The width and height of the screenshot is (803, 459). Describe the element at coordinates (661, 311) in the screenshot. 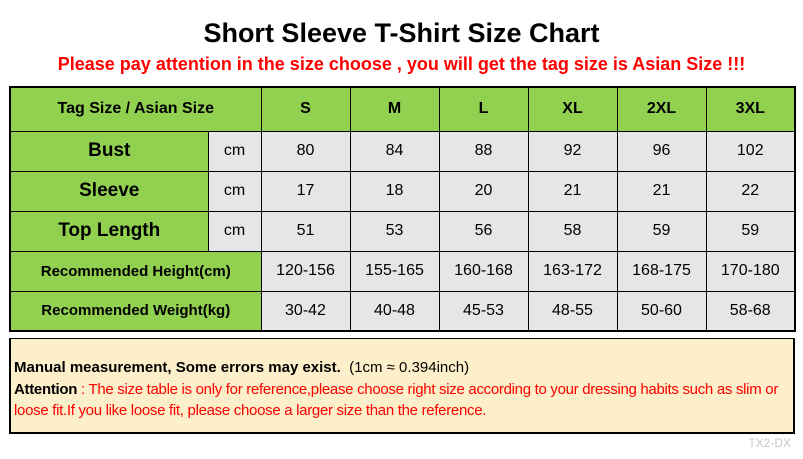

I see `value-cell: 50-60` at that location.